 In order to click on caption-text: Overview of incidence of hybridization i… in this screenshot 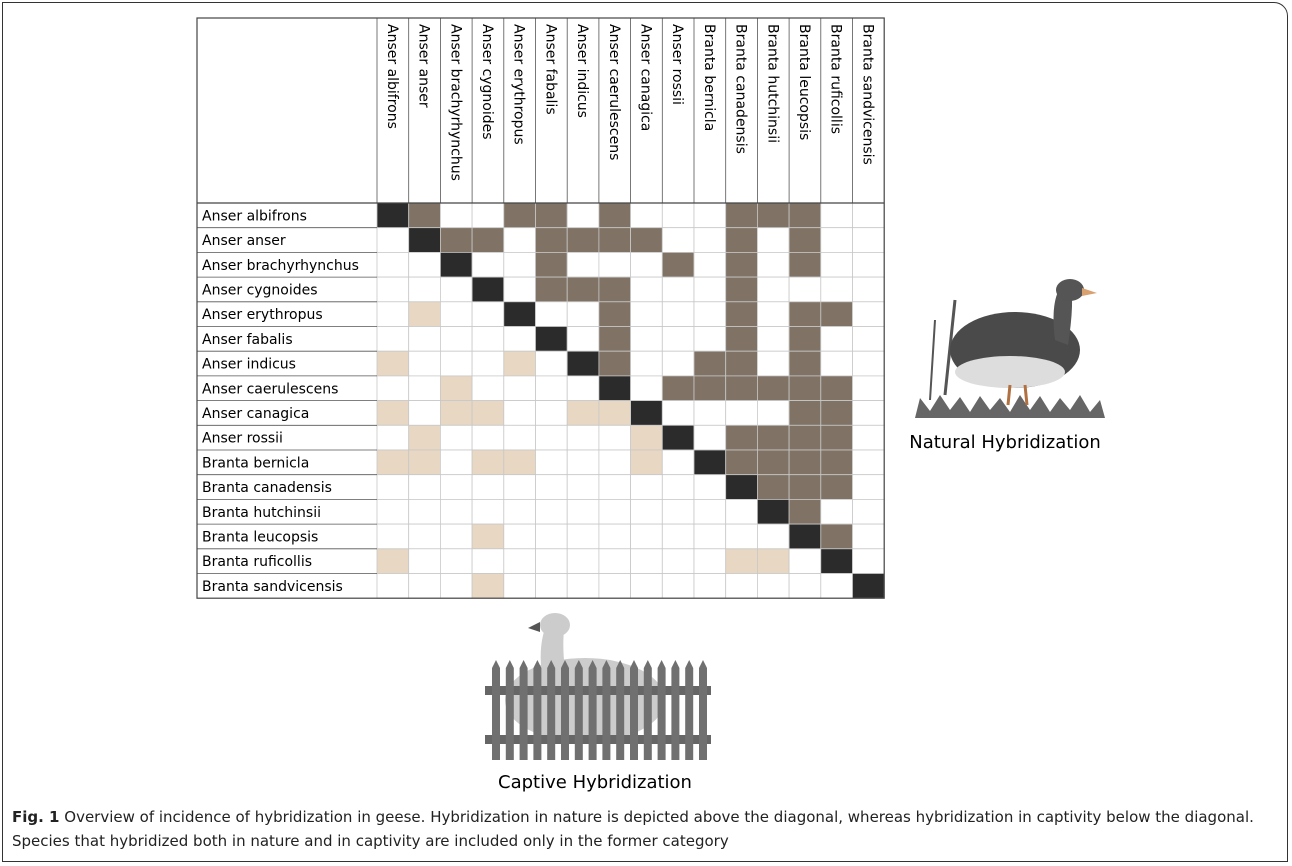, I will do `click(633, 829)`.